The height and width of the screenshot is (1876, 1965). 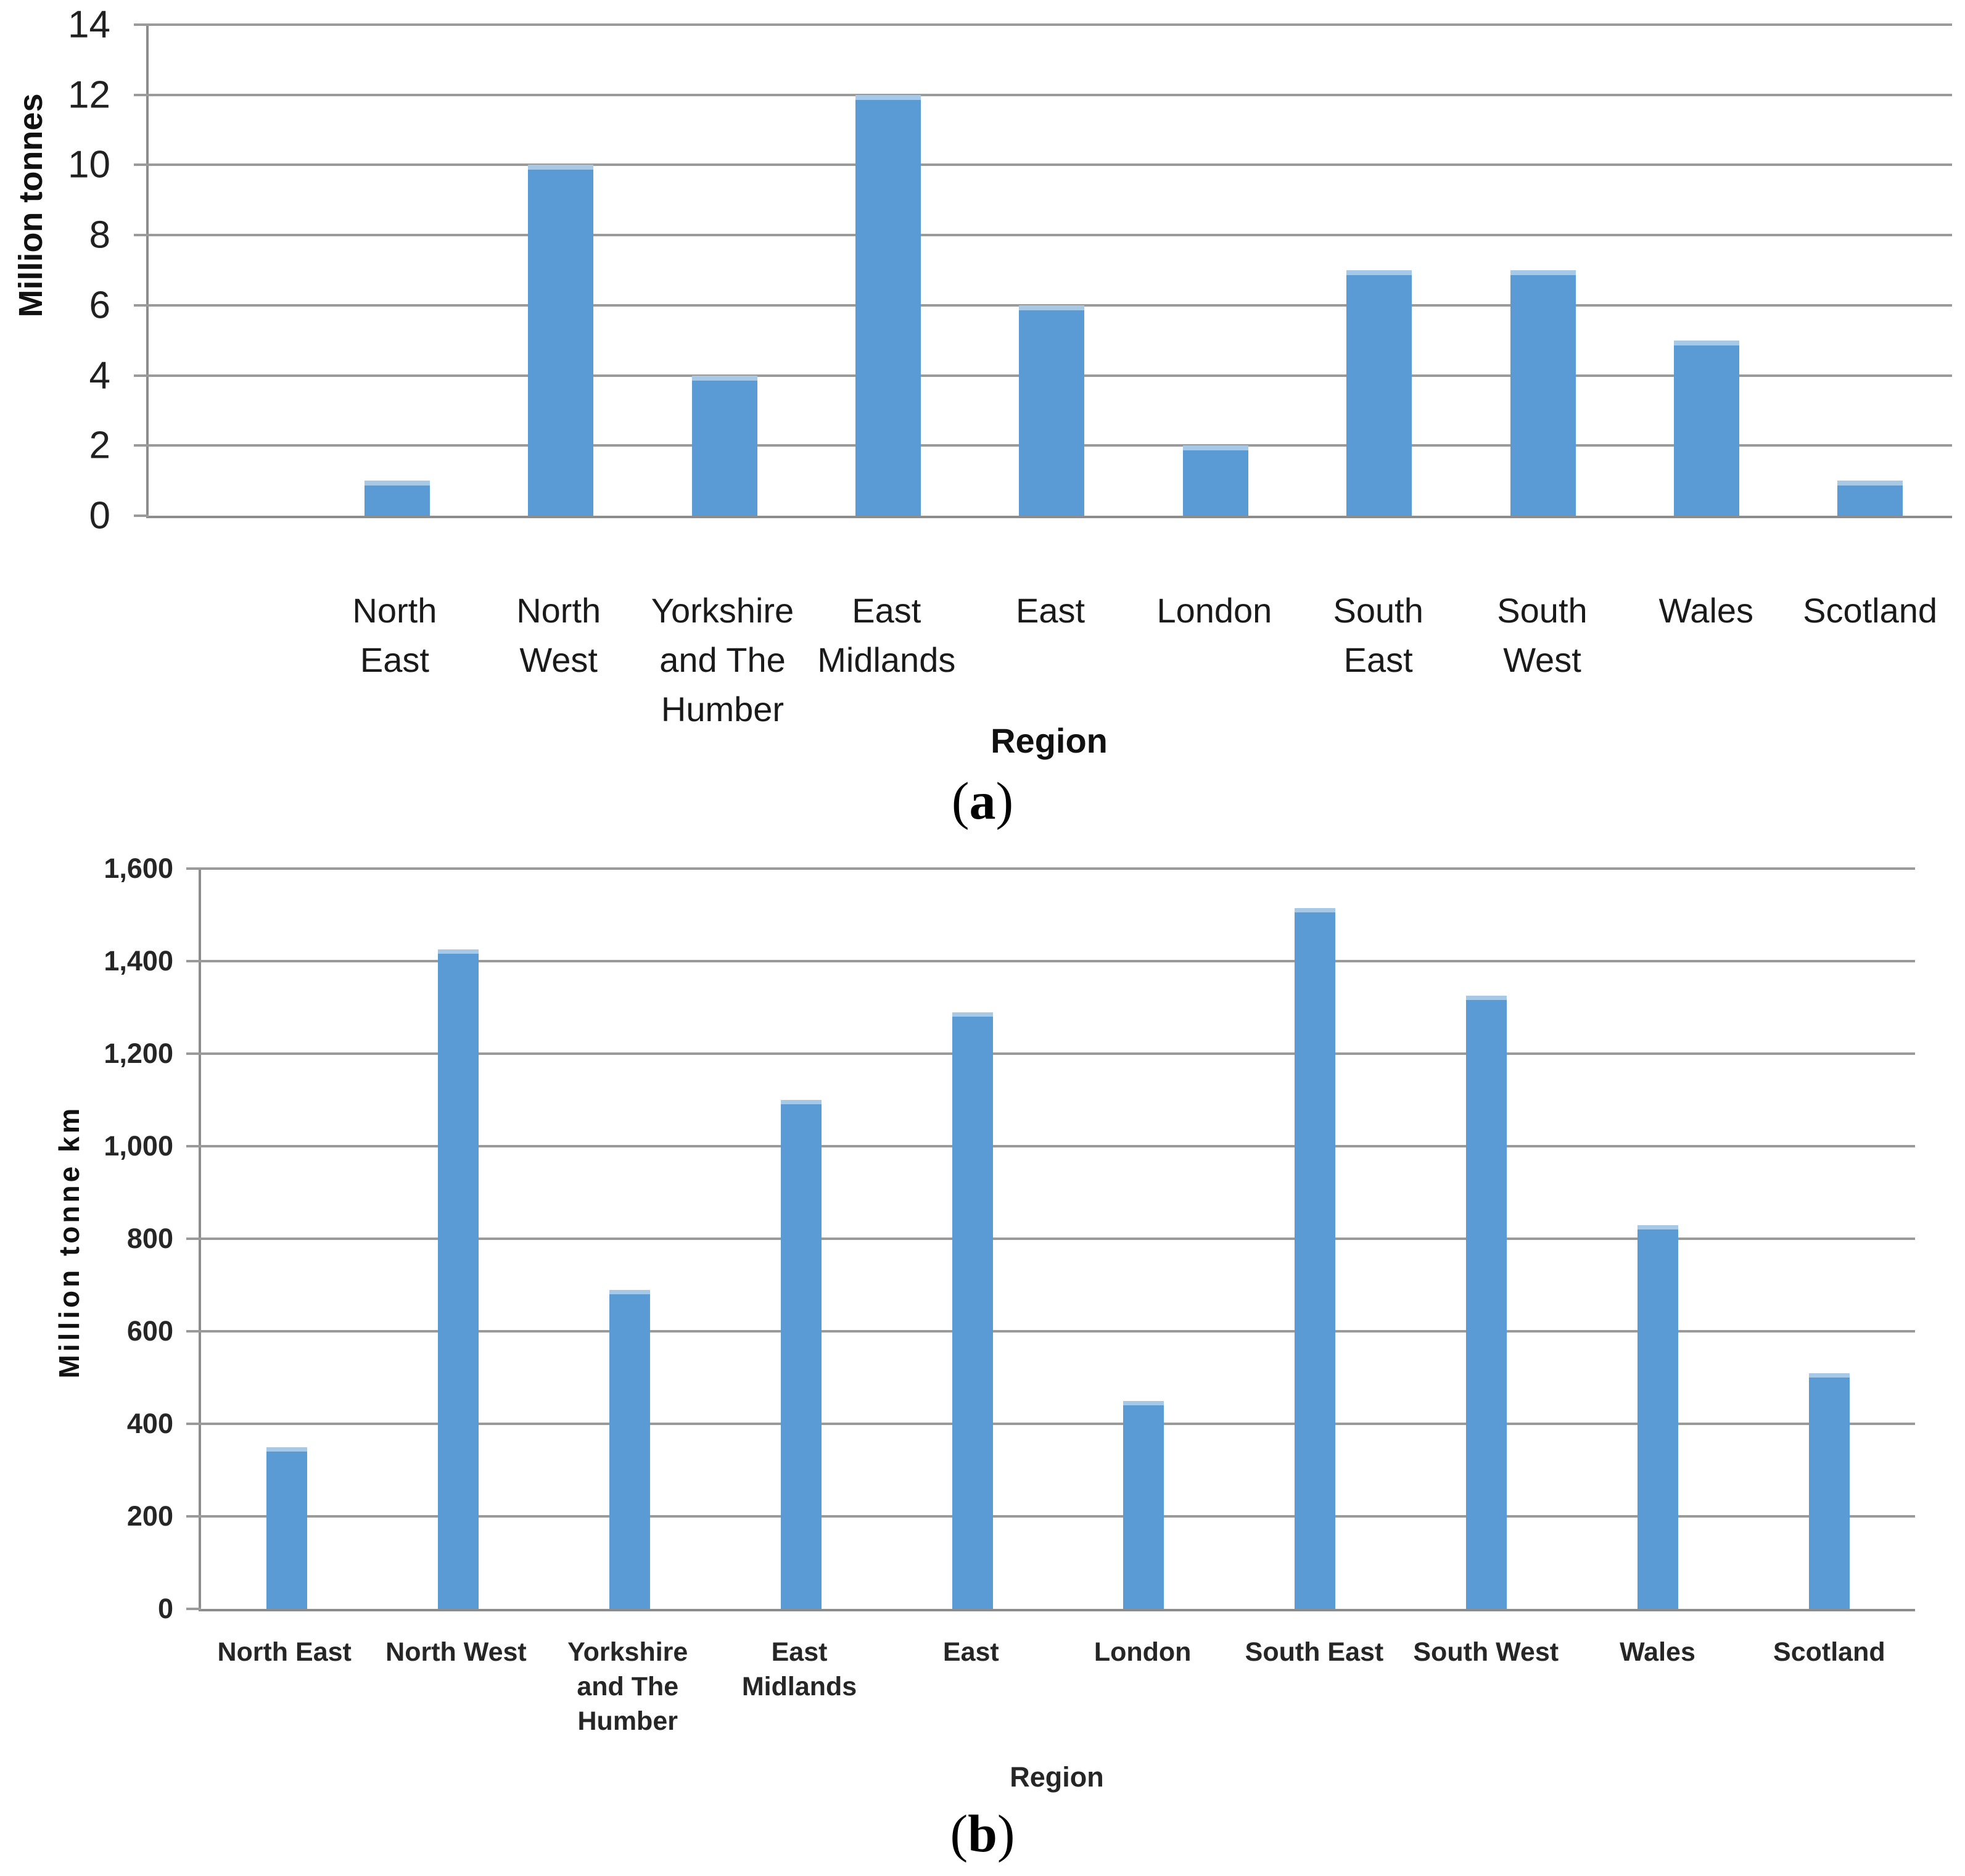 I want to click on y-tick-label: 2, so click(x=99, y=445).